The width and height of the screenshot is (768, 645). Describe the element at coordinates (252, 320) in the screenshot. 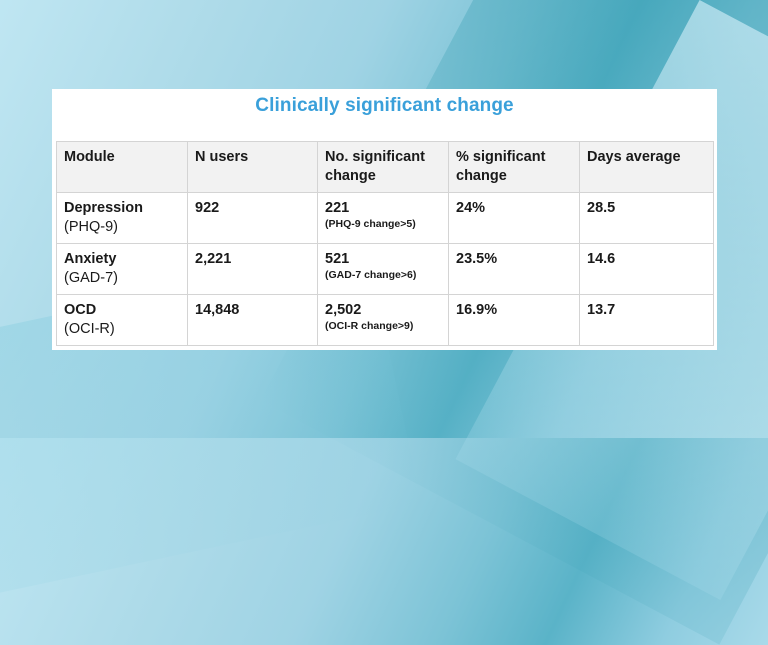

I see `cell-n-users: 14,848` at that location.